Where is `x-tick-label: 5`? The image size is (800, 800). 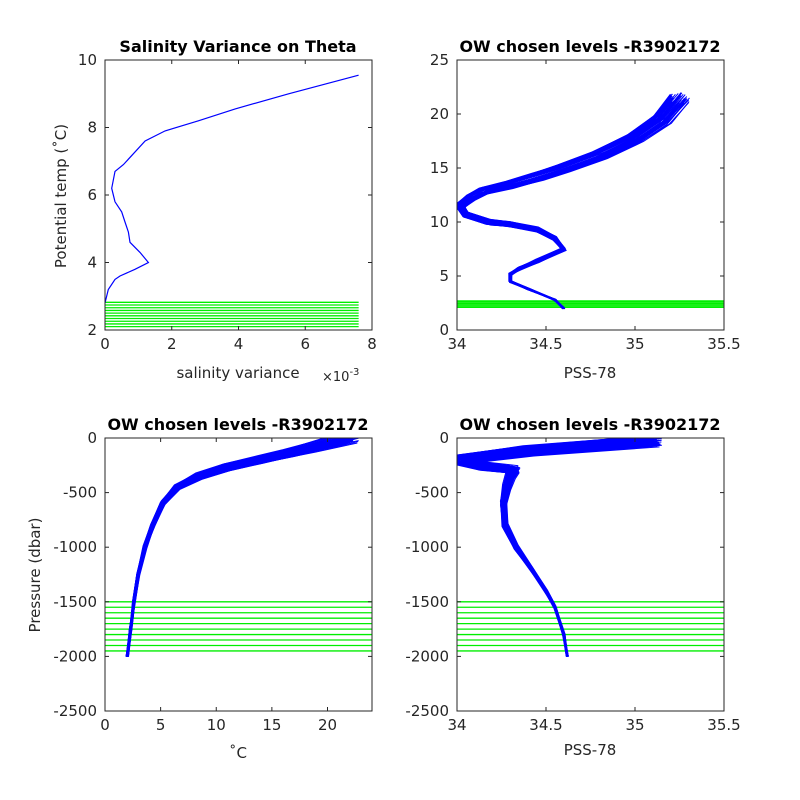
x-tick-label: 5 is located at coordinates (161, 725).